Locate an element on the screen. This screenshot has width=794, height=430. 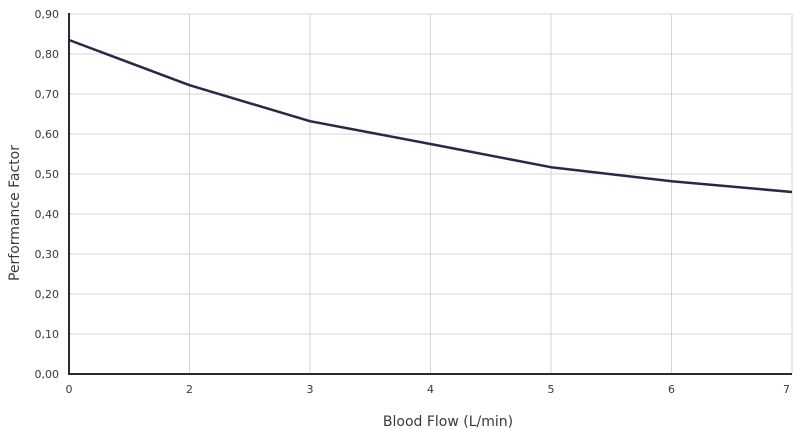
x-axis-label: Blood Flow (L/min) is located at coordinates (448, 422).